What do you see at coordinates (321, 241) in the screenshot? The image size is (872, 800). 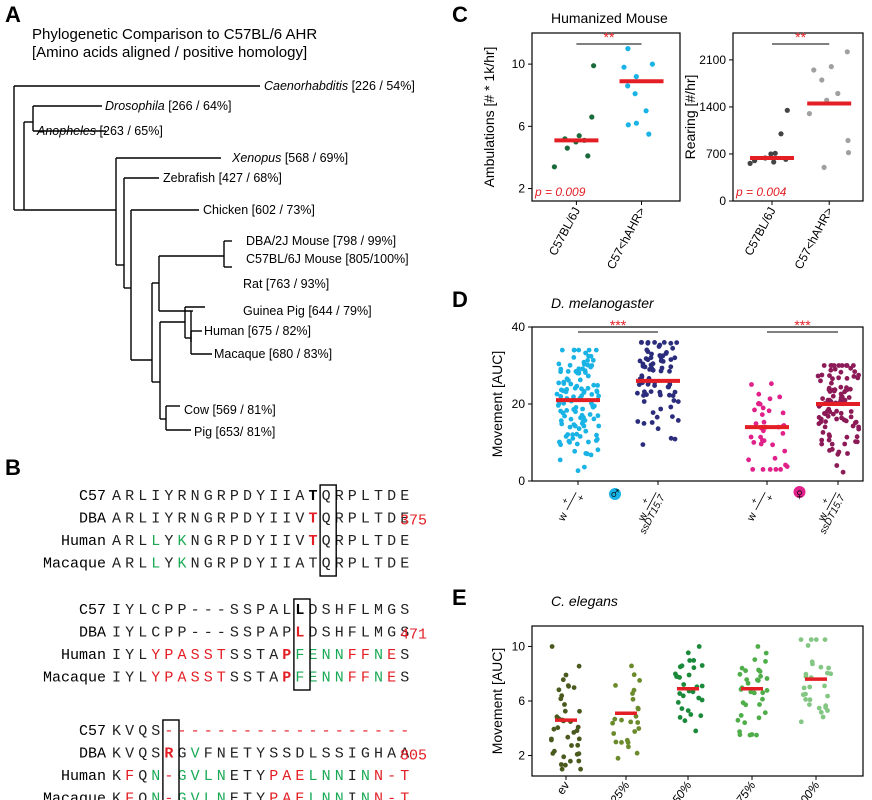 I see `taxon-label: DBA/2J Mouse [798 / 99%]` at bounding box center [321, 241].